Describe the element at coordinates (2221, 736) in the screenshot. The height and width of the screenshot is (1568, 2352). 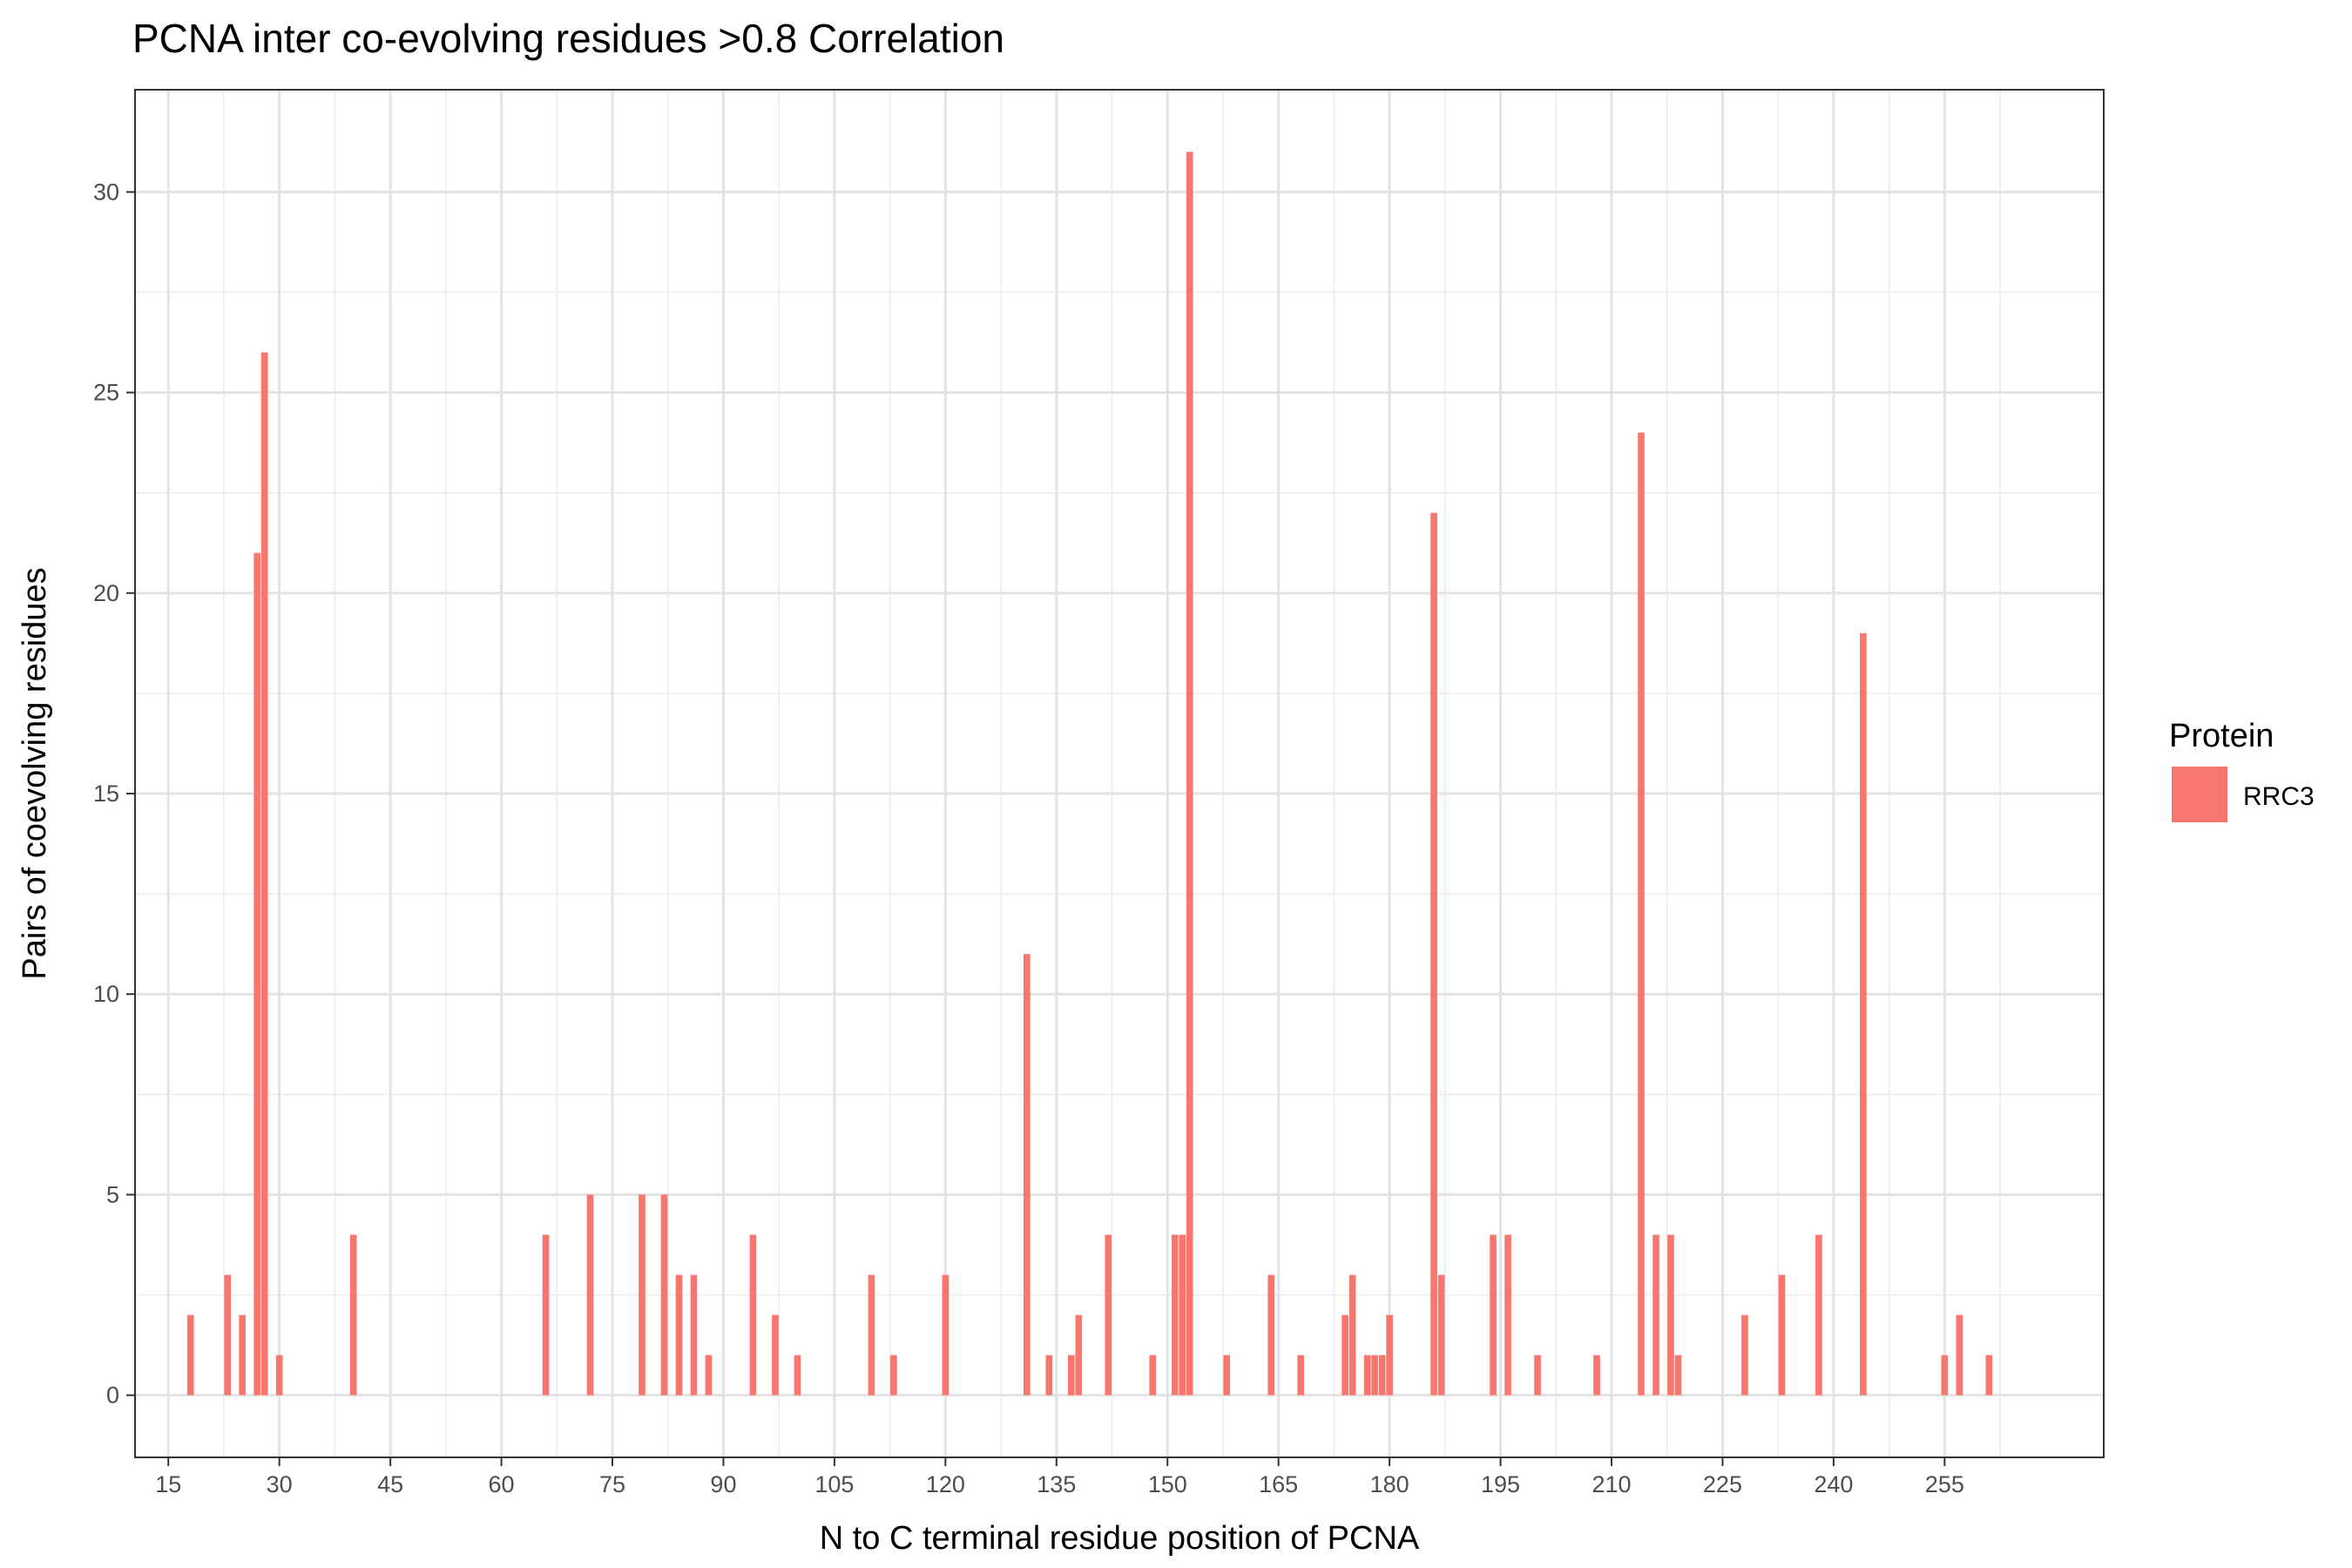
I see `legend-title: Protein` at that location.